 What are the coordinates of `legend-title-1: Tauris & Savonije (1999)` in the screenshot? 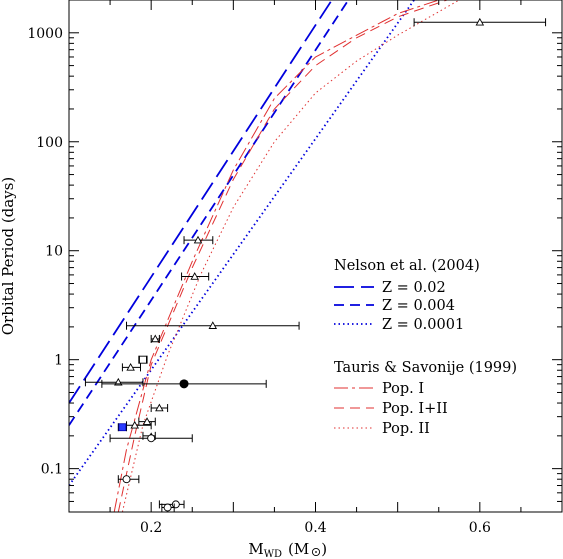 It's located at (425, 368).